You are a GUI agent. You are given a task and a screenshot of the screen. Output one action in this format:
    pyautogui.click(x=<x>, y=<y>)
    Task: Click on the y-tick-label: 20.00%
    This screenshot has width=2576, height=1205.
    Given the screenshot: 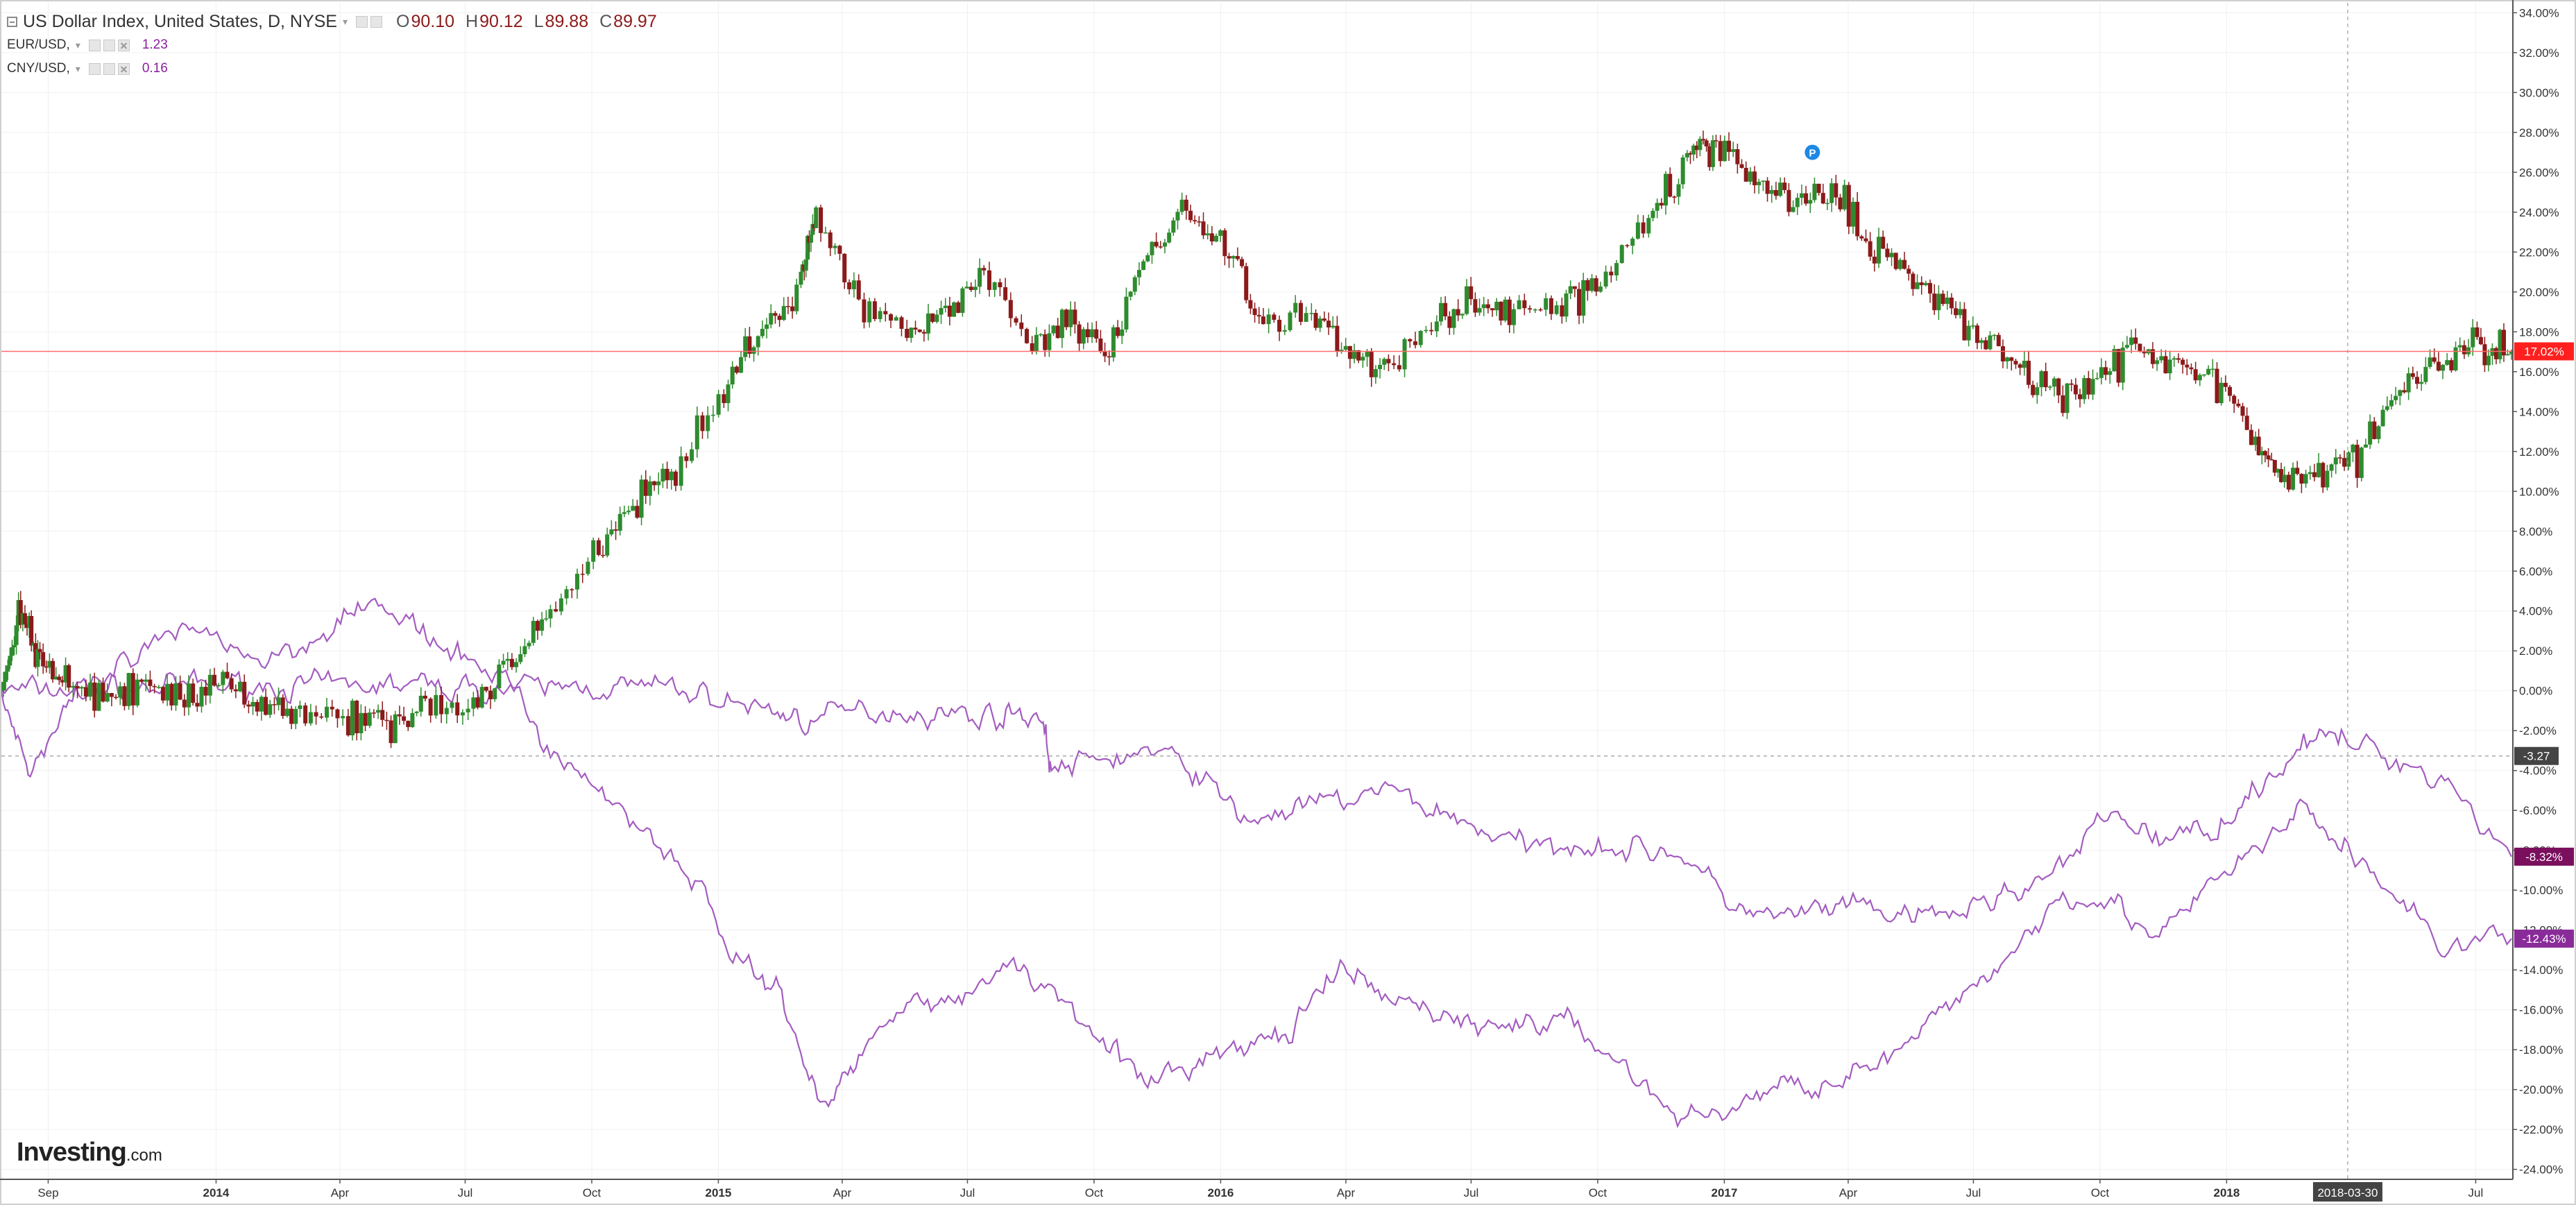 What is the action you would take?
    pyautogui.click(x=2539, y=292)
    